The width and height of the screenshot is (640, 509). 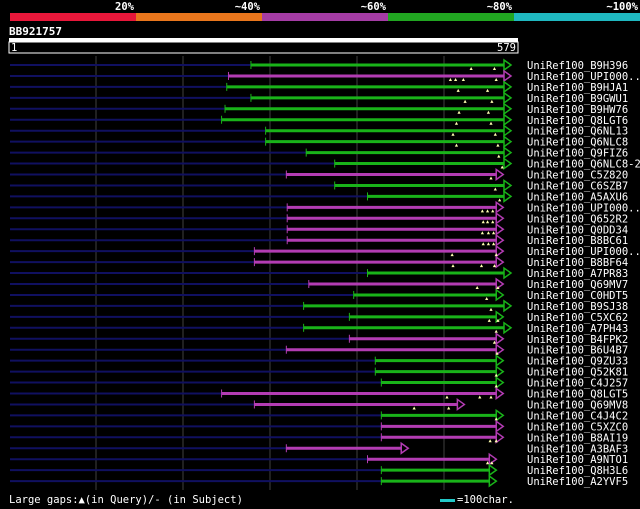 What do you see at coordinates (577, 219) in the screenshot?
I see `hit-label: UniRef100_Q652R2` at bounding box center [577, 219].